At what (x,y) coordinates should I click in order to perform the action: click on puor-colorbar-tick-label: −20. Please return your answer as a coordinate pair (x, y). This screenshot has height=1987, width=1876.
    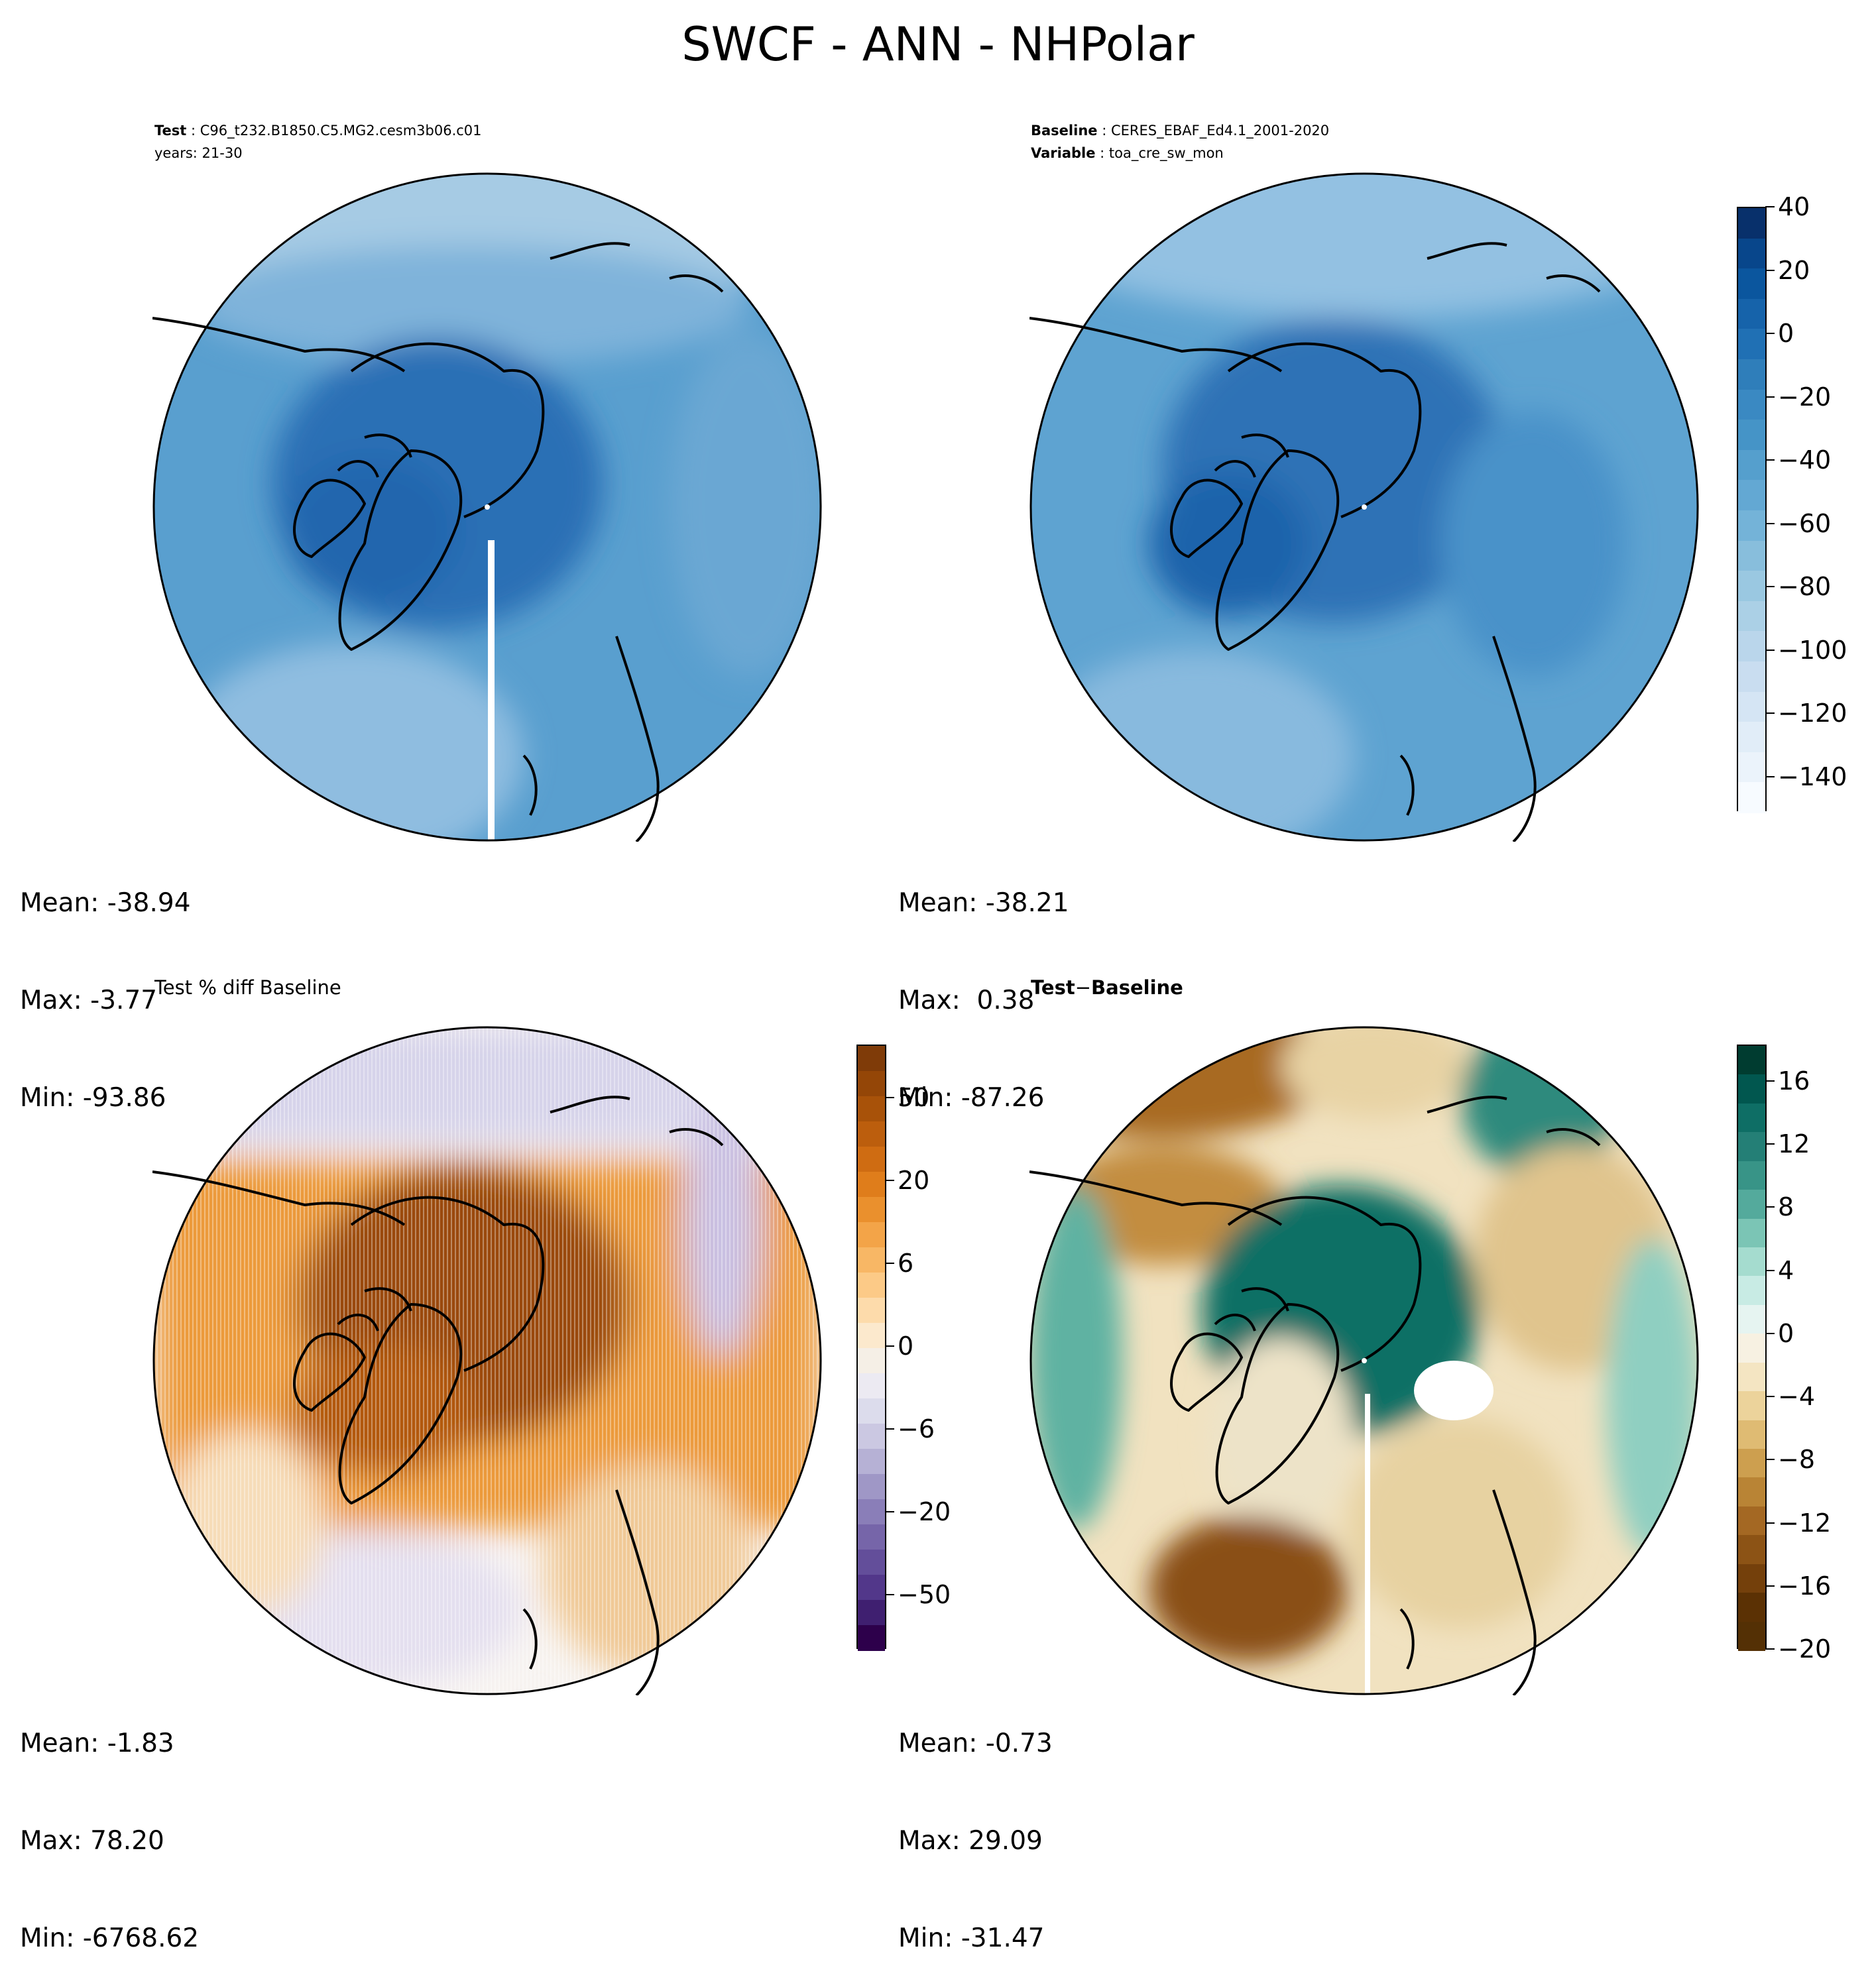
    Looking at the image, I should click on (924, 1511).